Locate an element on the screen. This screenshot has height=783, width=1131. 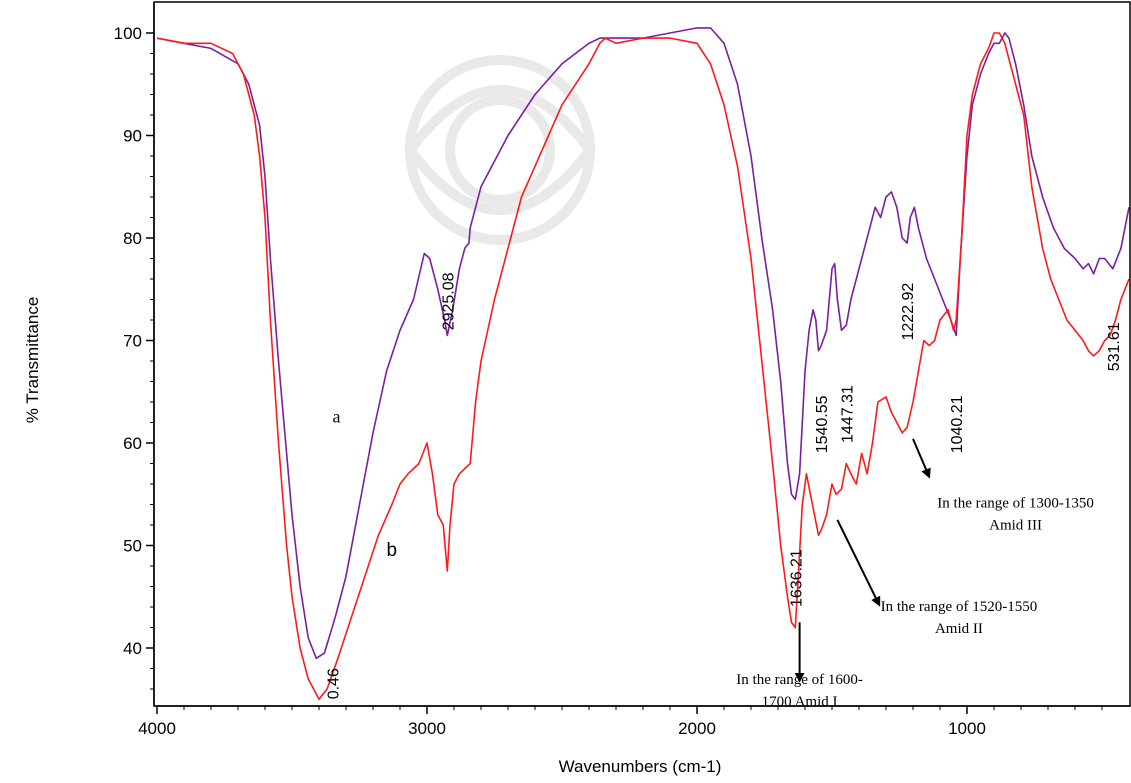
x-ticks: 4000 3000 2000 1000 is located at coordinates (620, 722).